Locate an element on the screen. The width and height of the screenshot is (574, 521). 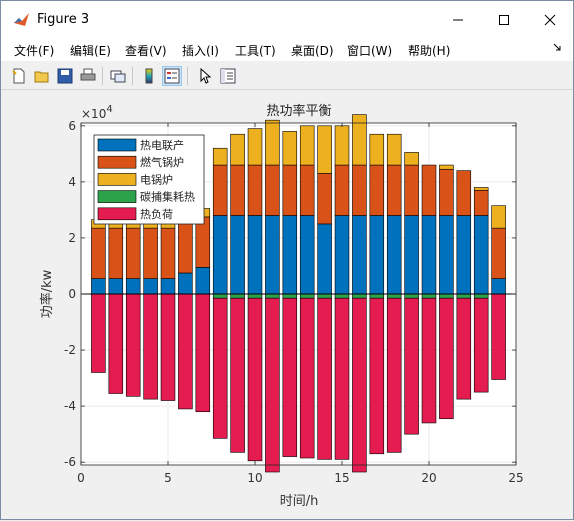
menu-edit: 编辑(E) is located at coordinates (90, 51).